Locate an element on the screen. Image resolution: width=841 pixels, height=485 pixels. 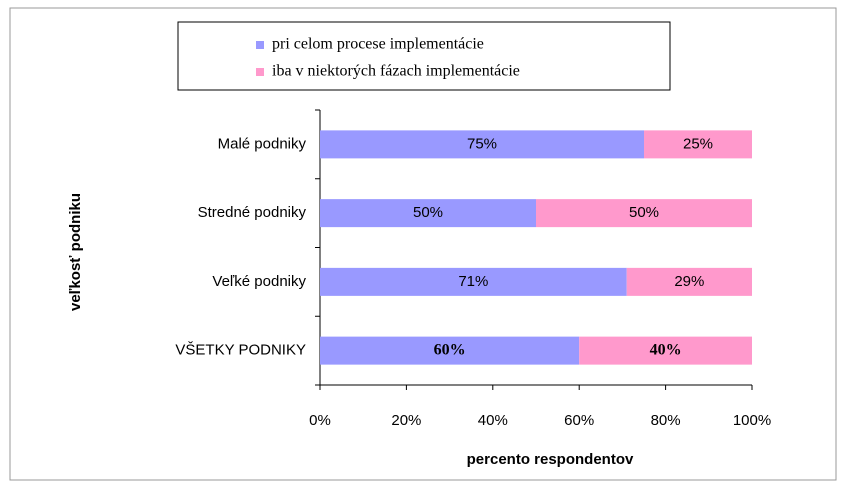
legend-label: pri celom procese implementácie is located at coordinates (378, 44).